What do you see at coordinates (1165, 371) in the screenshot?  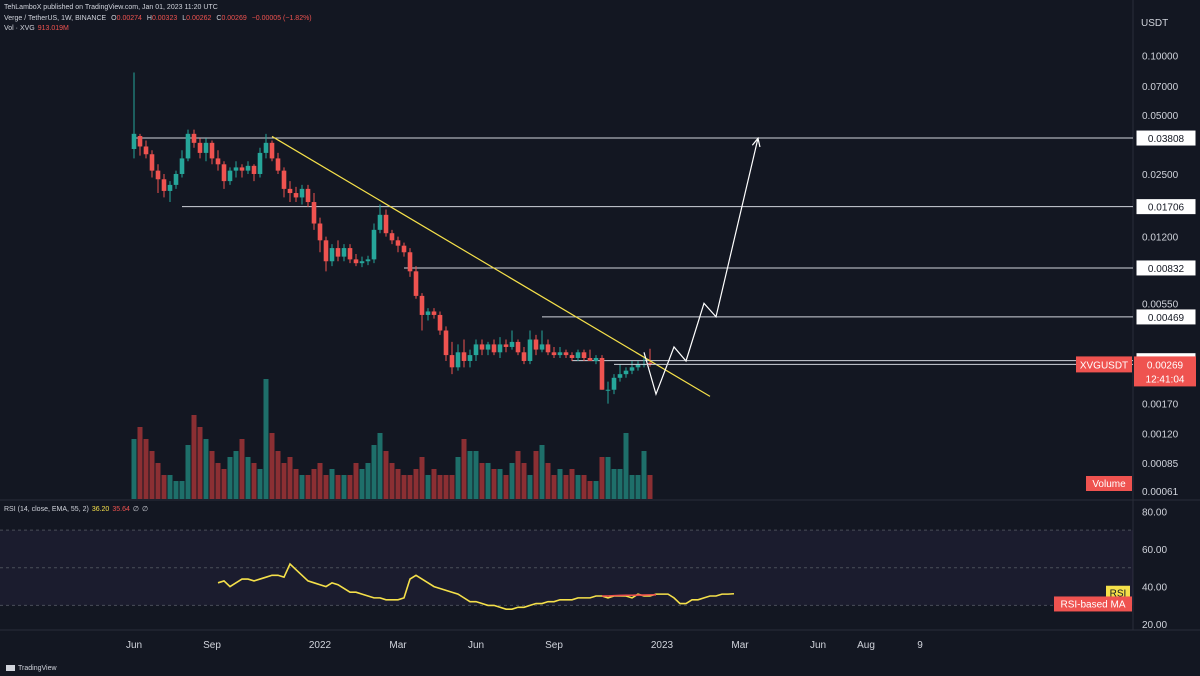 I see `last-price-badge` at bounding box center [1165, 371].